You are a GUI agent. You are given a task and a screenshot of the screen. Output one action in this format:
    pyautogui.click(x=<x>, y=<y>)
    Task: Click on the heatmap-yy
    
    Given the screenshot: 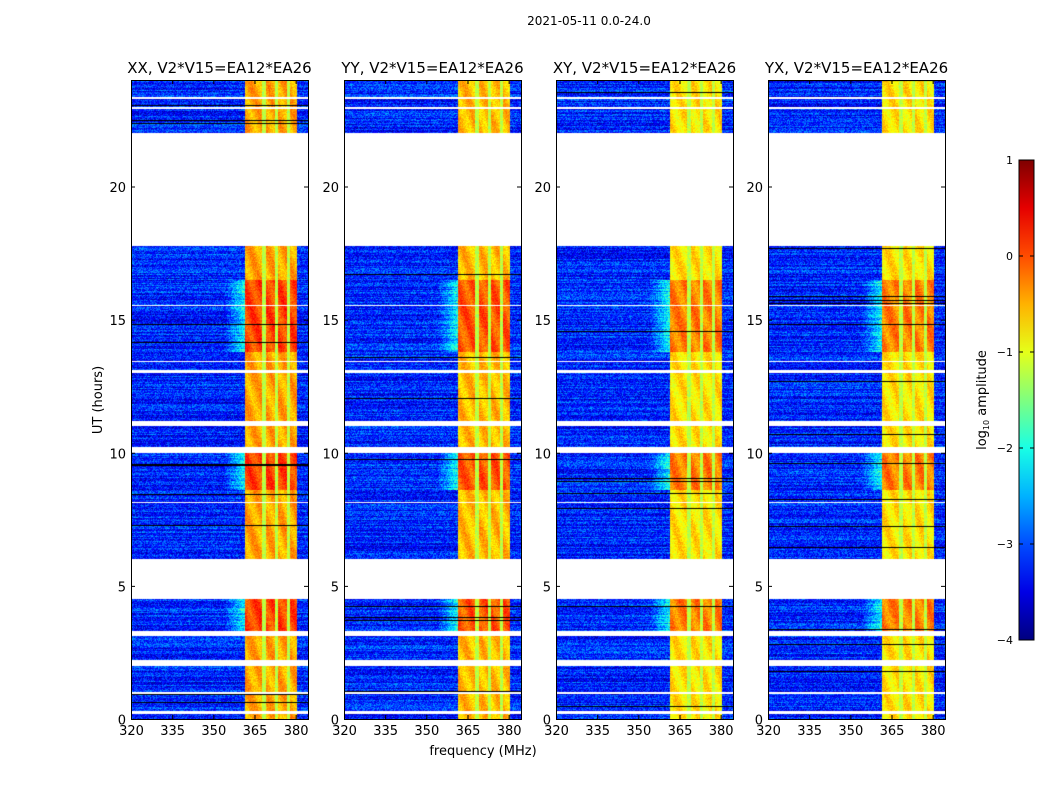 What is the action you would take?
    pyautogui.click(x=432, y=399)
    